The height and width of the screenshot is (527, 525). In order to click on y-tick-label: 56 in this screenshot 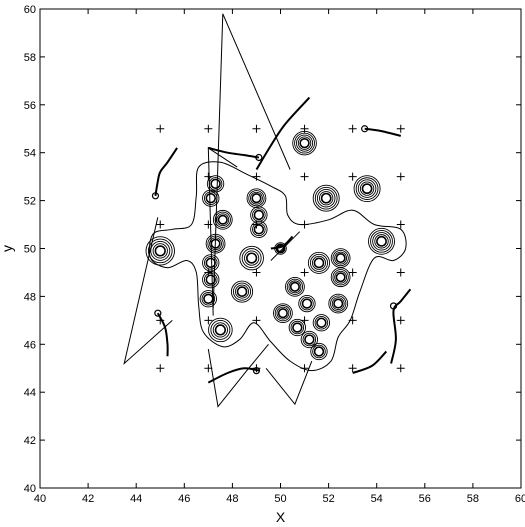, I will do `click(30, 106)`.